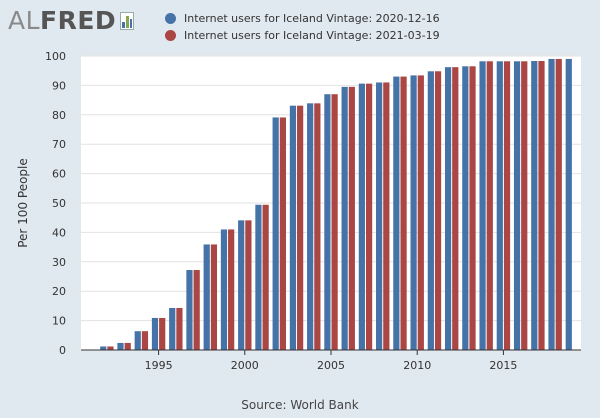 This screenshot has height=418, width=600. I want to click on logo-chart-icon, so click(127, 21).